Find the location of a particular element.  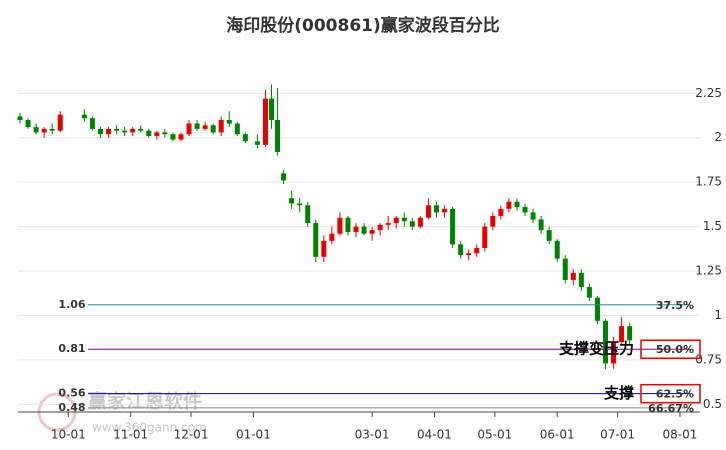

x-tick-label: 10-01 is located at coordinates (68, 435).